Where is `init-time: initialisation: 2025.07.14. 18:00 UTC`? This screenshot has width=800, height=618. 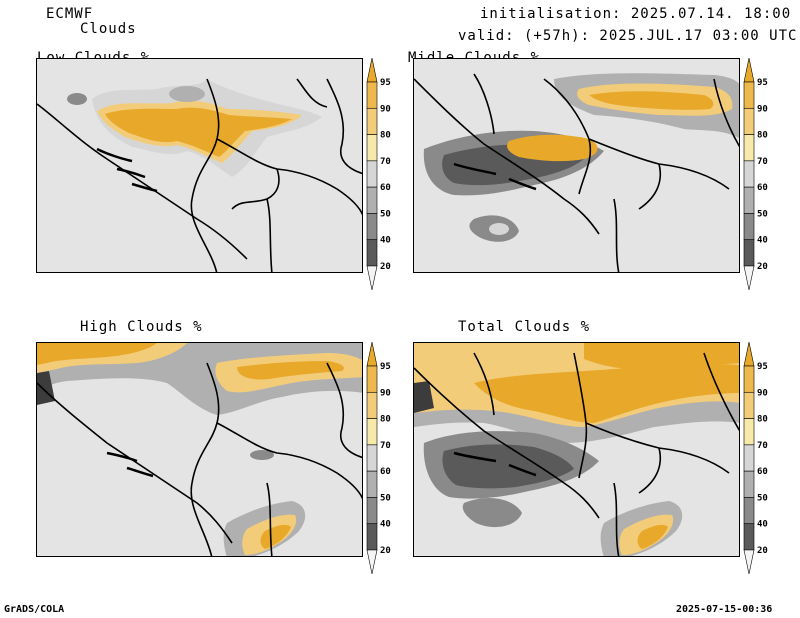 init-time: initialisation: 2025.07.14. 18:00 UTC is located at coordinates (640, 14).